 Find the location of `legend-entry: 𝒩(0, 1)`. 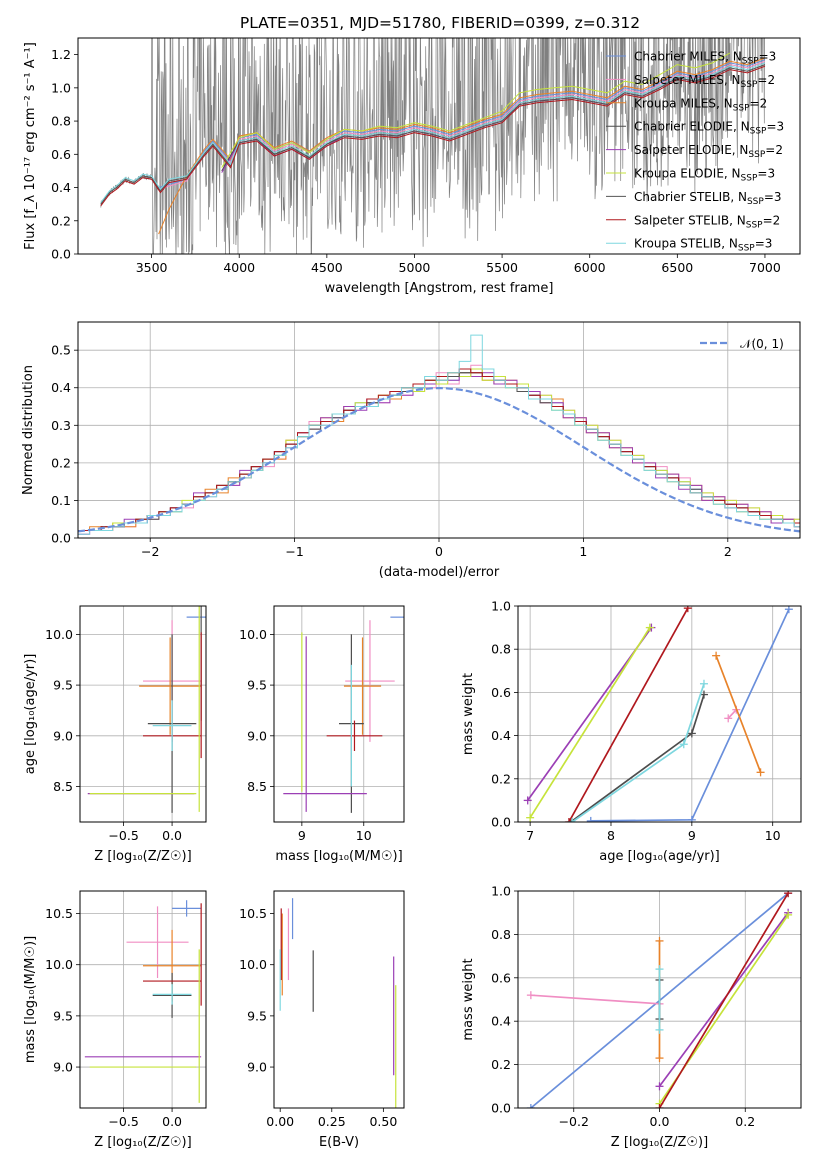

legend-entry: 𝒩(0, 1) is located at coordinates (762, 344).